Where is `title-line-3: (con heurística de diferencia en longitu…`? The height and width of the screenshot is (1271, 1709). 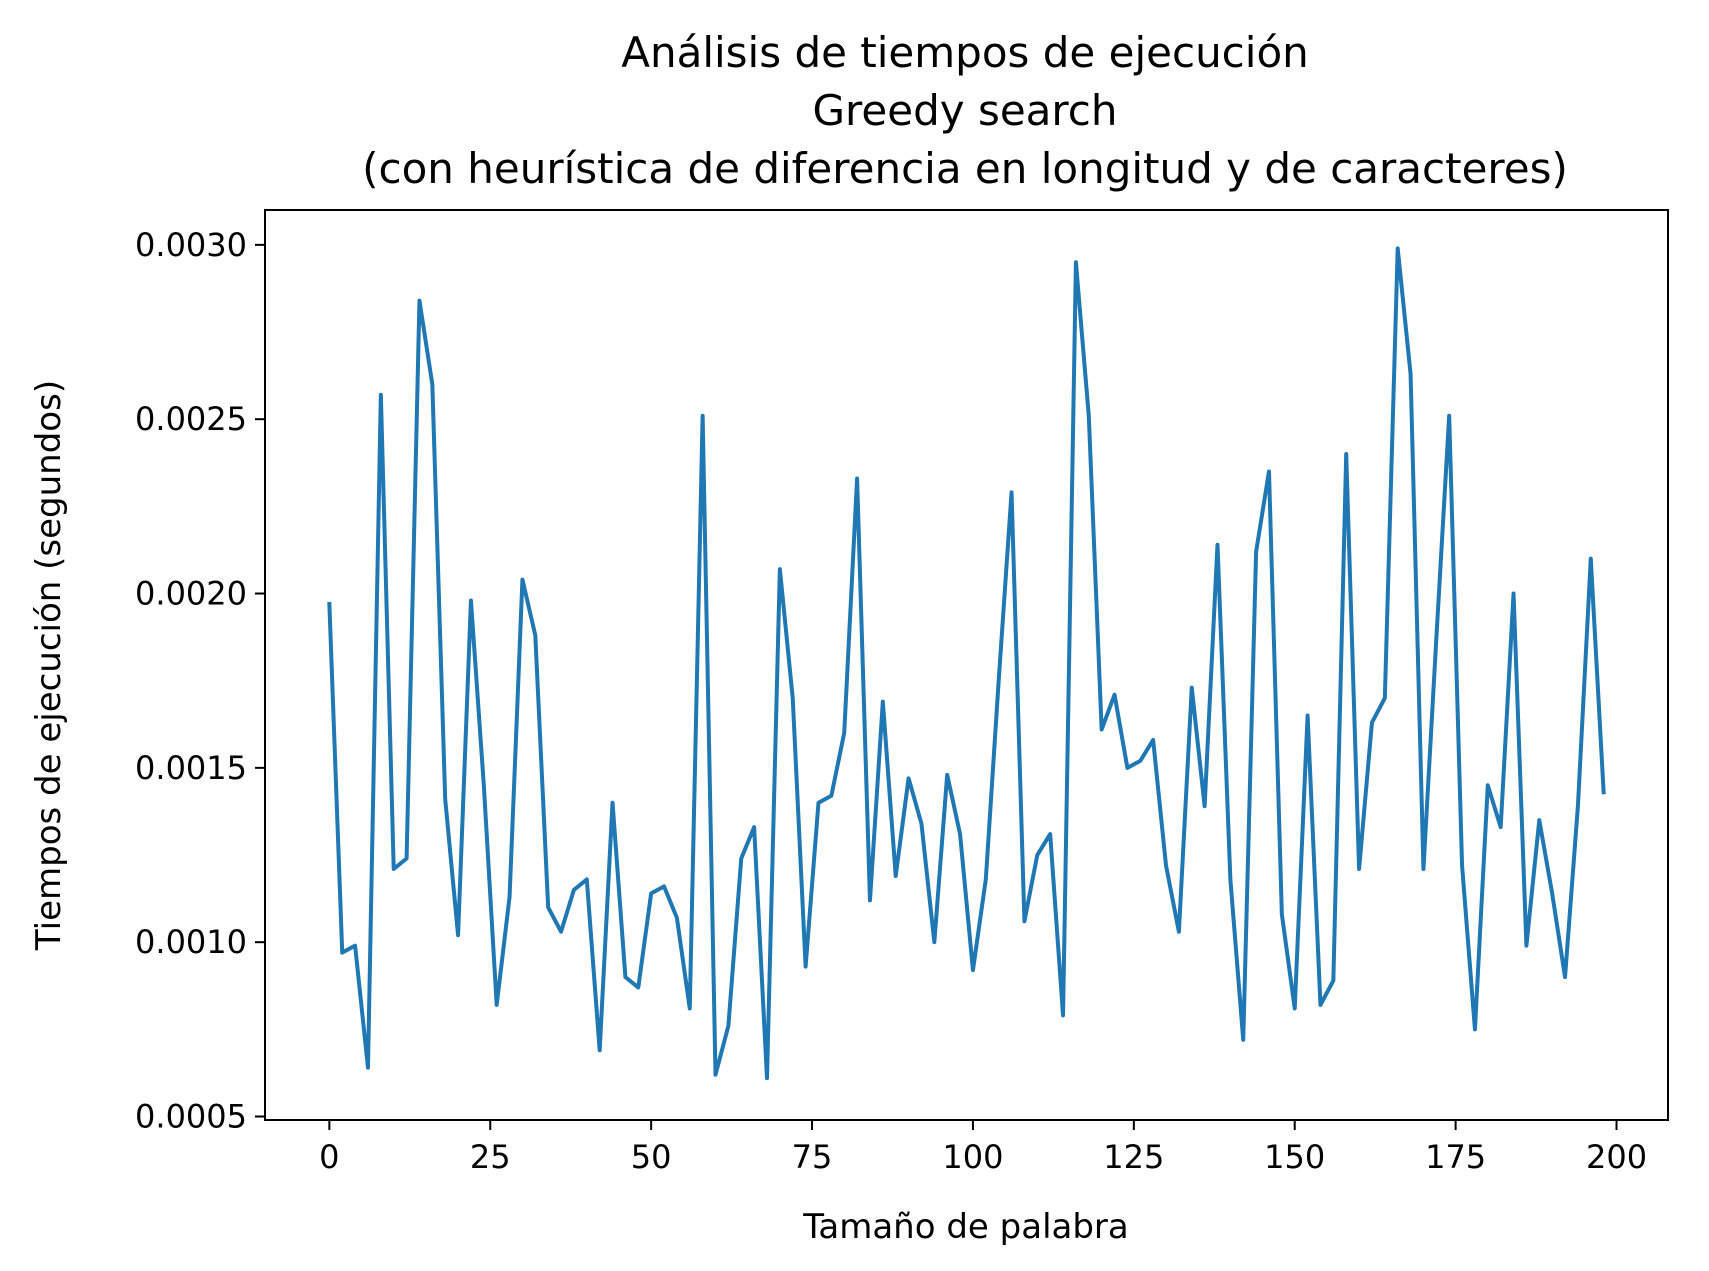
title-line-3: (con heurística de diferencia en longitu… is located at coordinates (965, 168).